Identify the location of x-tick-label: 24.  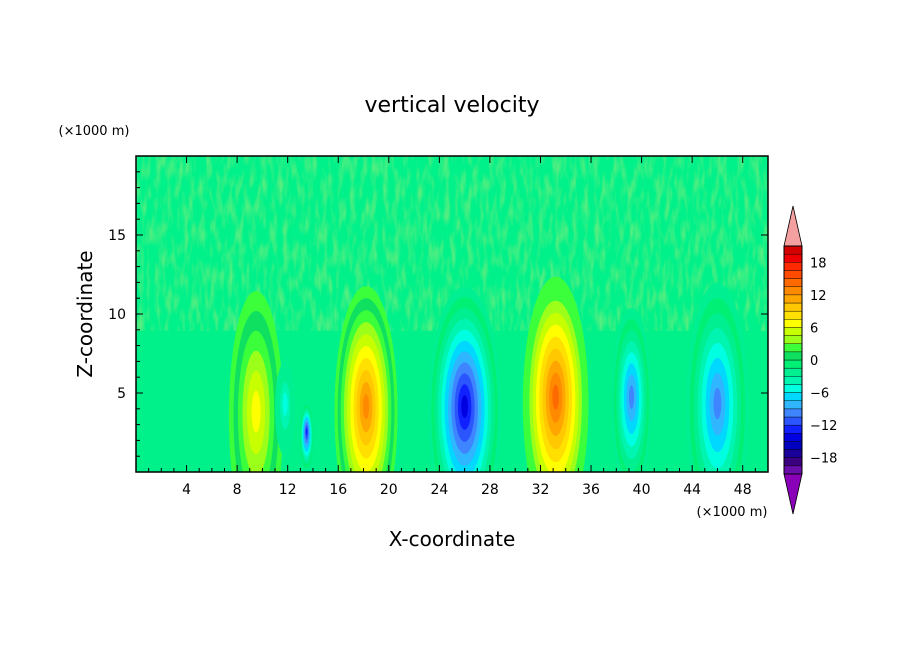
(439, 490).